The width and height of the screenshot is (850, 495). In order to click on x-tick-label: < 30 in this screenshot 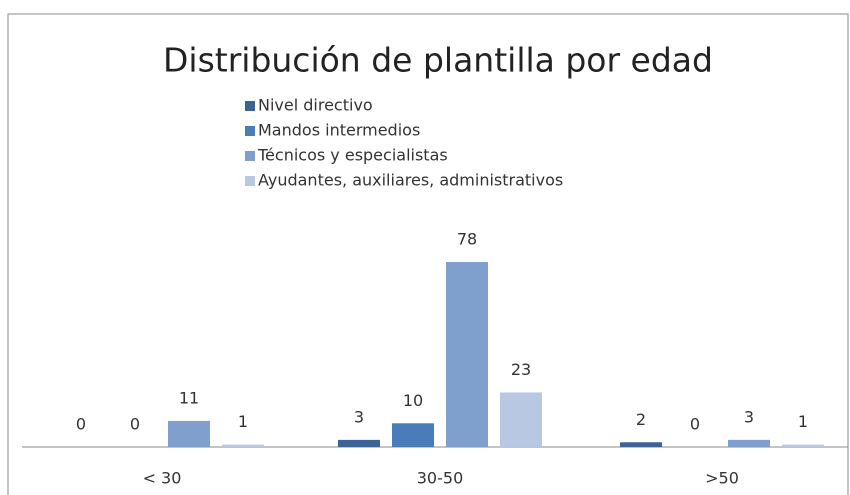, I will do `click(162, 478)`.